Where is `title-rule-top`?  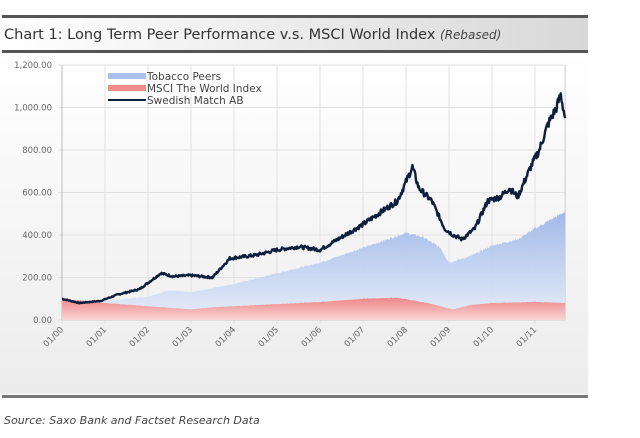 title-rule-top is located at coordinates (295, 16).